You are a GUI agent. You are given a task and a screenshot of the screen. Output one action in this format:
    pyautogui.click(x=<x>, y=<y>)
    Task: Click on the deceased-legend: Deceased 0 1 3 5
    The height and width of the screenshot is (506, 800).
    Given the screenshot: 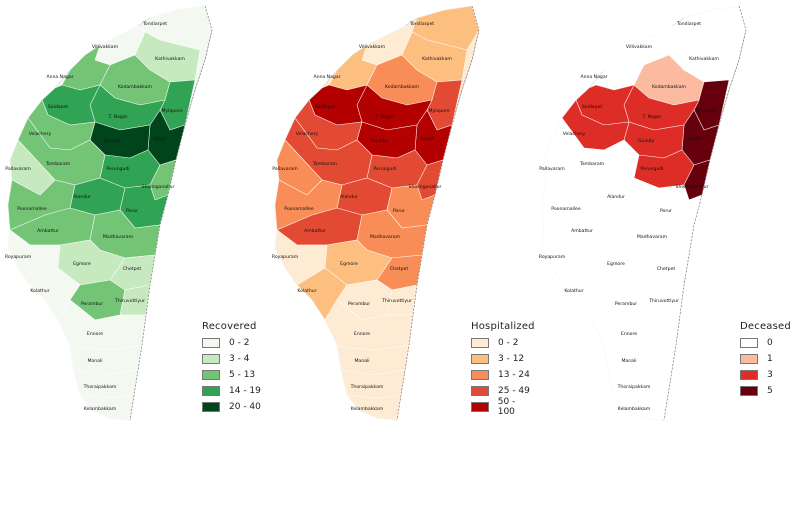 What is the action you would take?
    pyautogui.click(x=765, y=360)
    